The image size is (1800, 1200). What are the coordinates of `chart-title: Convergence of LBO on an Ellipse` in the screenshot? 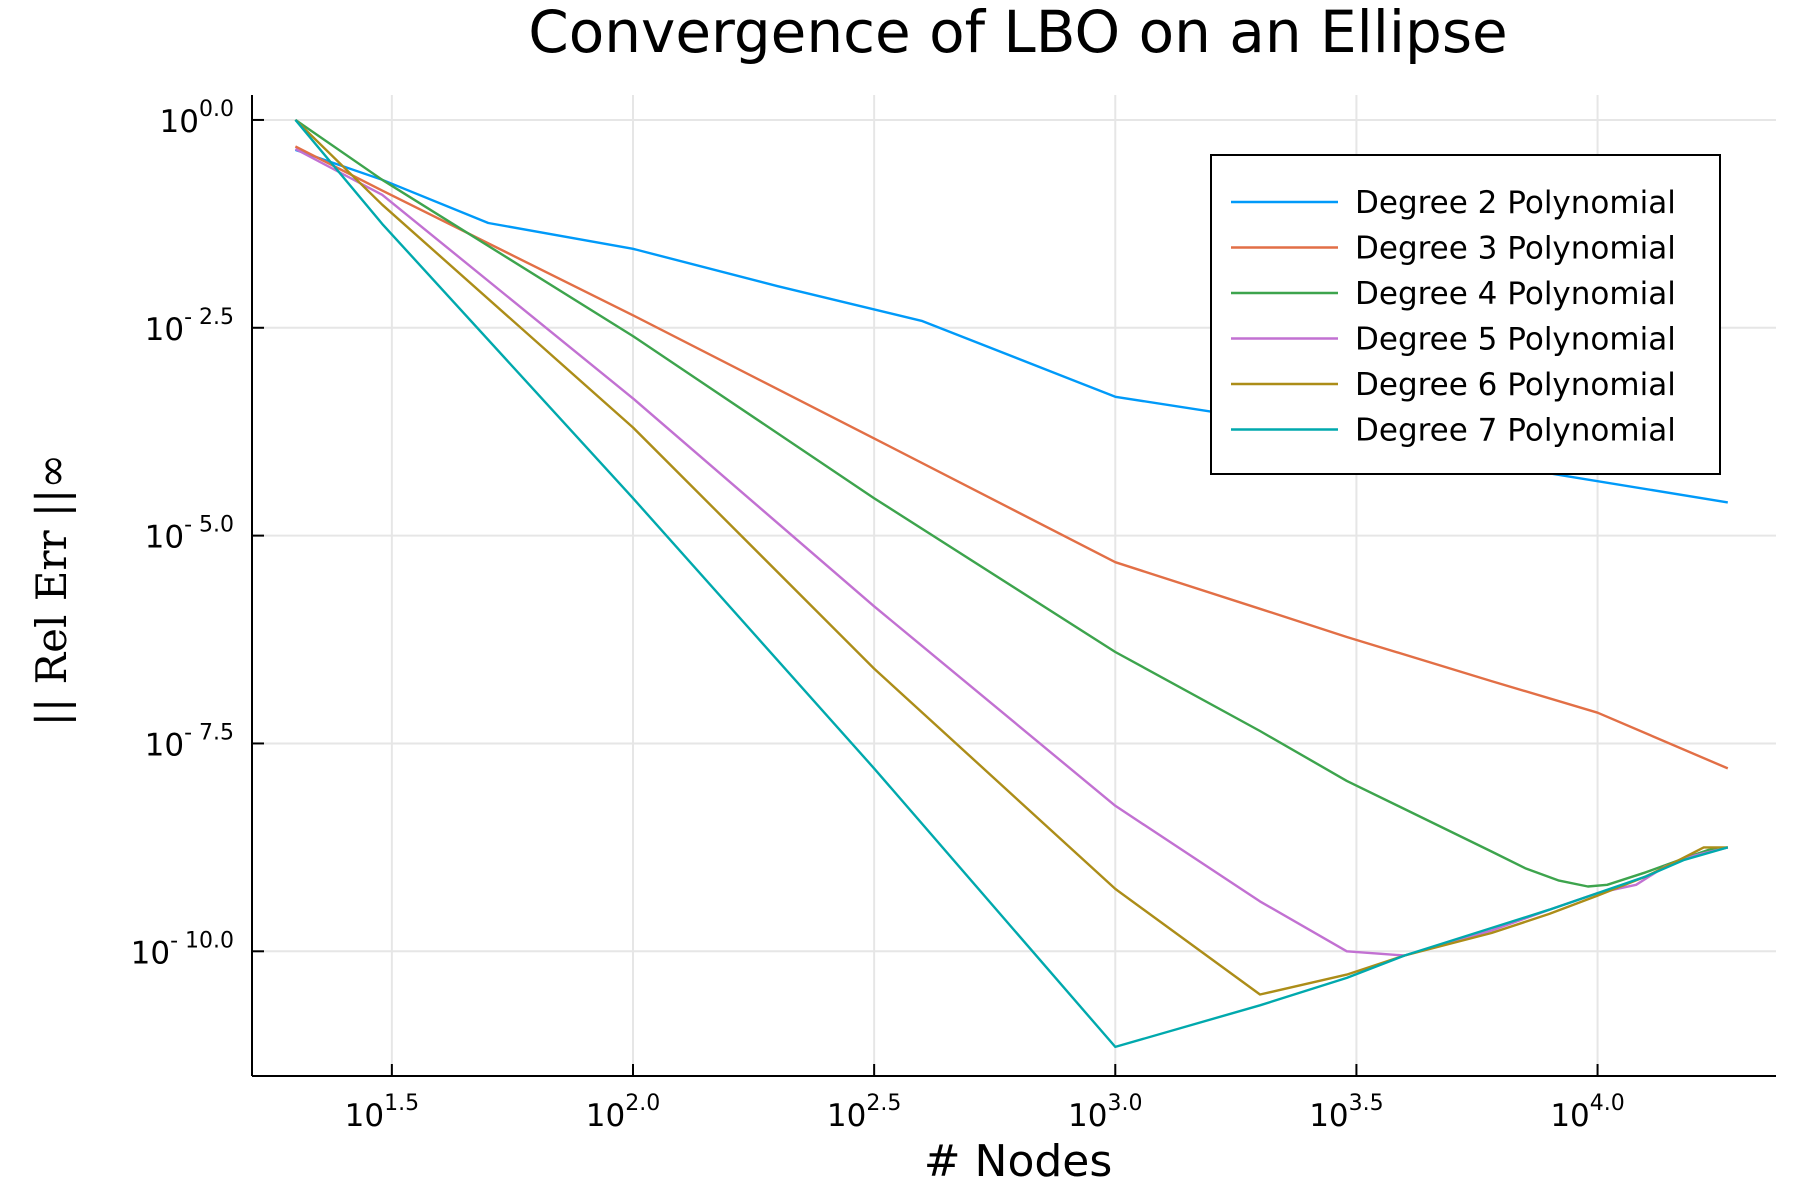 It's located at (1018, 33).